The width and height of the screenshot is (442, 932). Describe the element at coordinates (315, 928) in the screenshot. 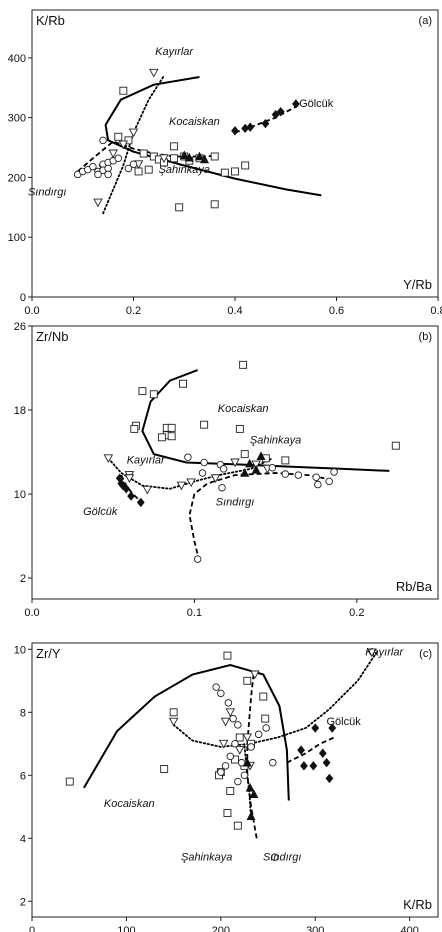

I see `x-tick-label: 300` at that location.